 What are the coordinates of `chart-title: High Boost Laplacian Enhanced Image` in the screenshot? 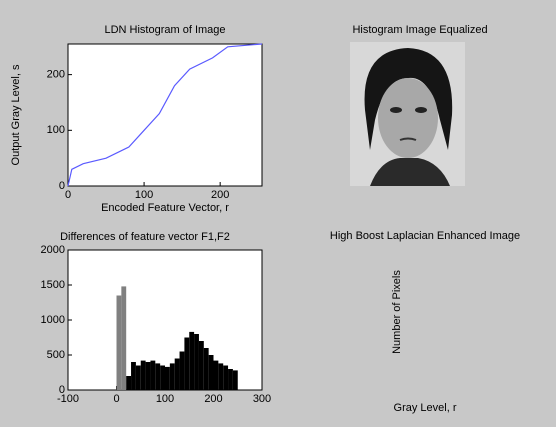 It's located at (425, 236).